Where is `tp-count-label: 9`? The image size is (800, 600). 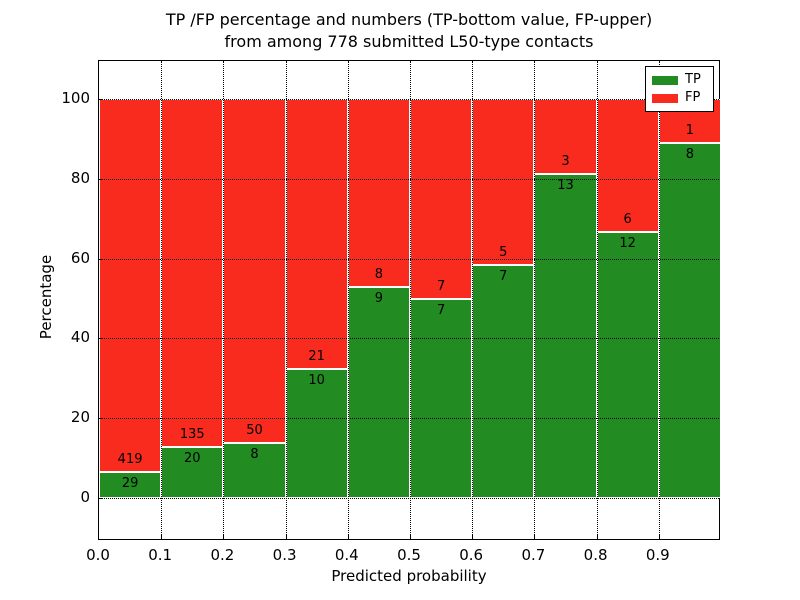 tp-count-label: 9 is located at coordinates (379, 298).